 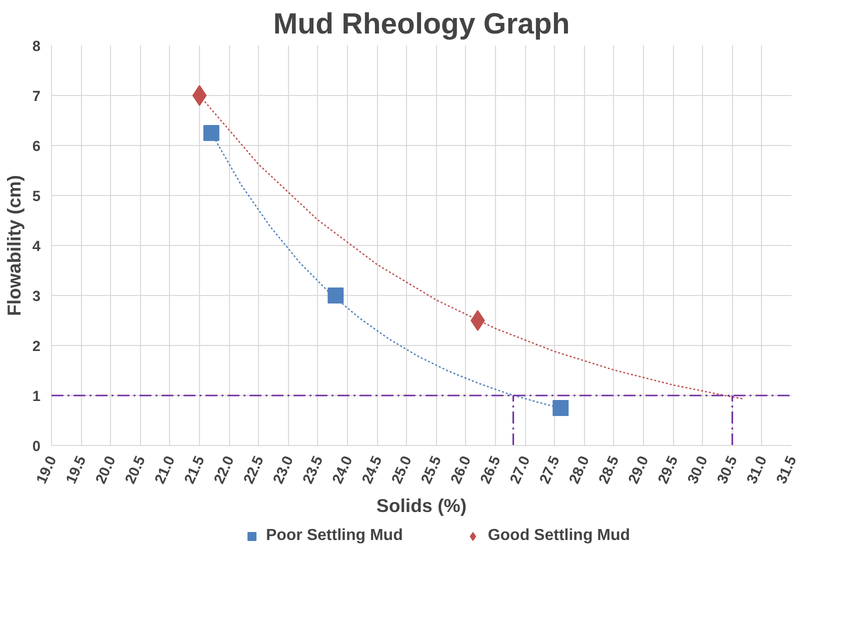 What do you see at coordinates (36, 447) in the screenshot?
I see `y-tick-label: 0` at bounding box center [36, 447].